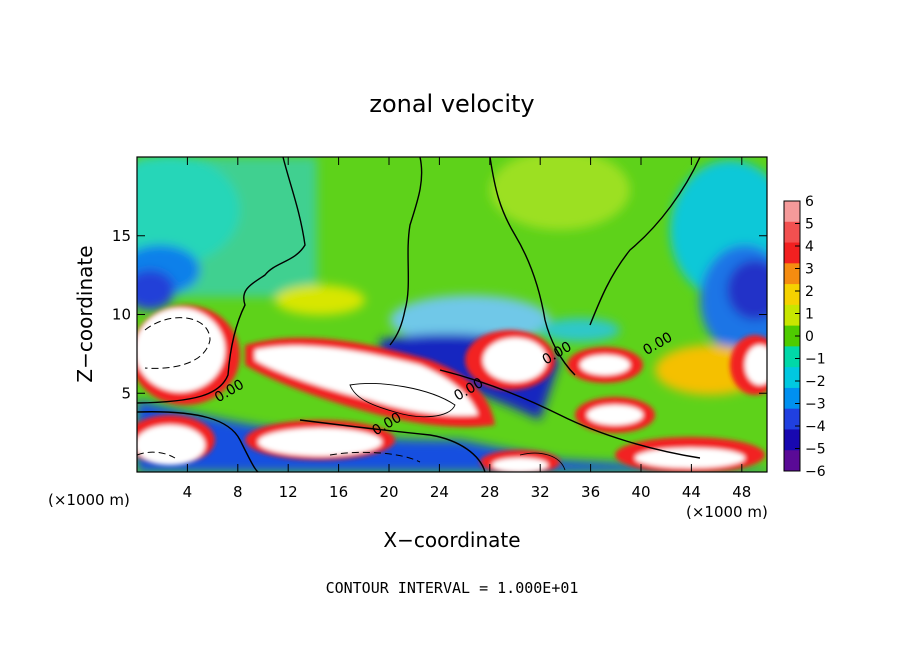 Image resolution: width=904 pixels, height=654 pixels. What do you see at coordinates (815, 382) in the screenshot?
I see `colorbar-tick-label: −2` at bounding box center [815, 382].